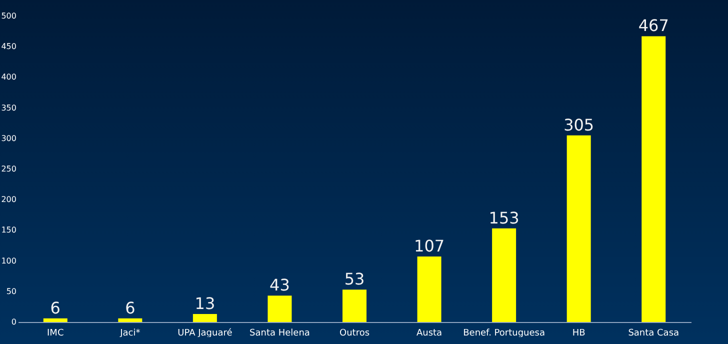 This screenshot has height=344, width=728. What do you see at coordinates (654, 333) in the screenshot?
I see `x-tick-label: Santa Casa` at bounding box center [654, 333].